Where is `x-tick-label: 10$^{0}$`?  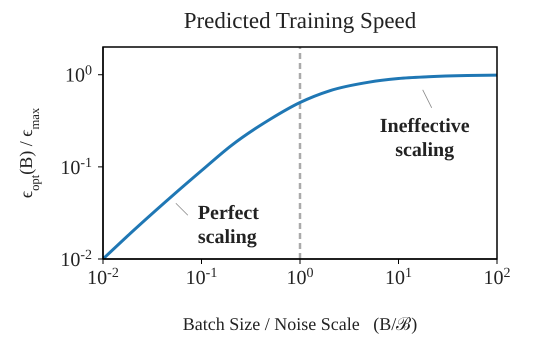 x-tick-label: 10$^{0}$ is located at coordinates (300, 277).